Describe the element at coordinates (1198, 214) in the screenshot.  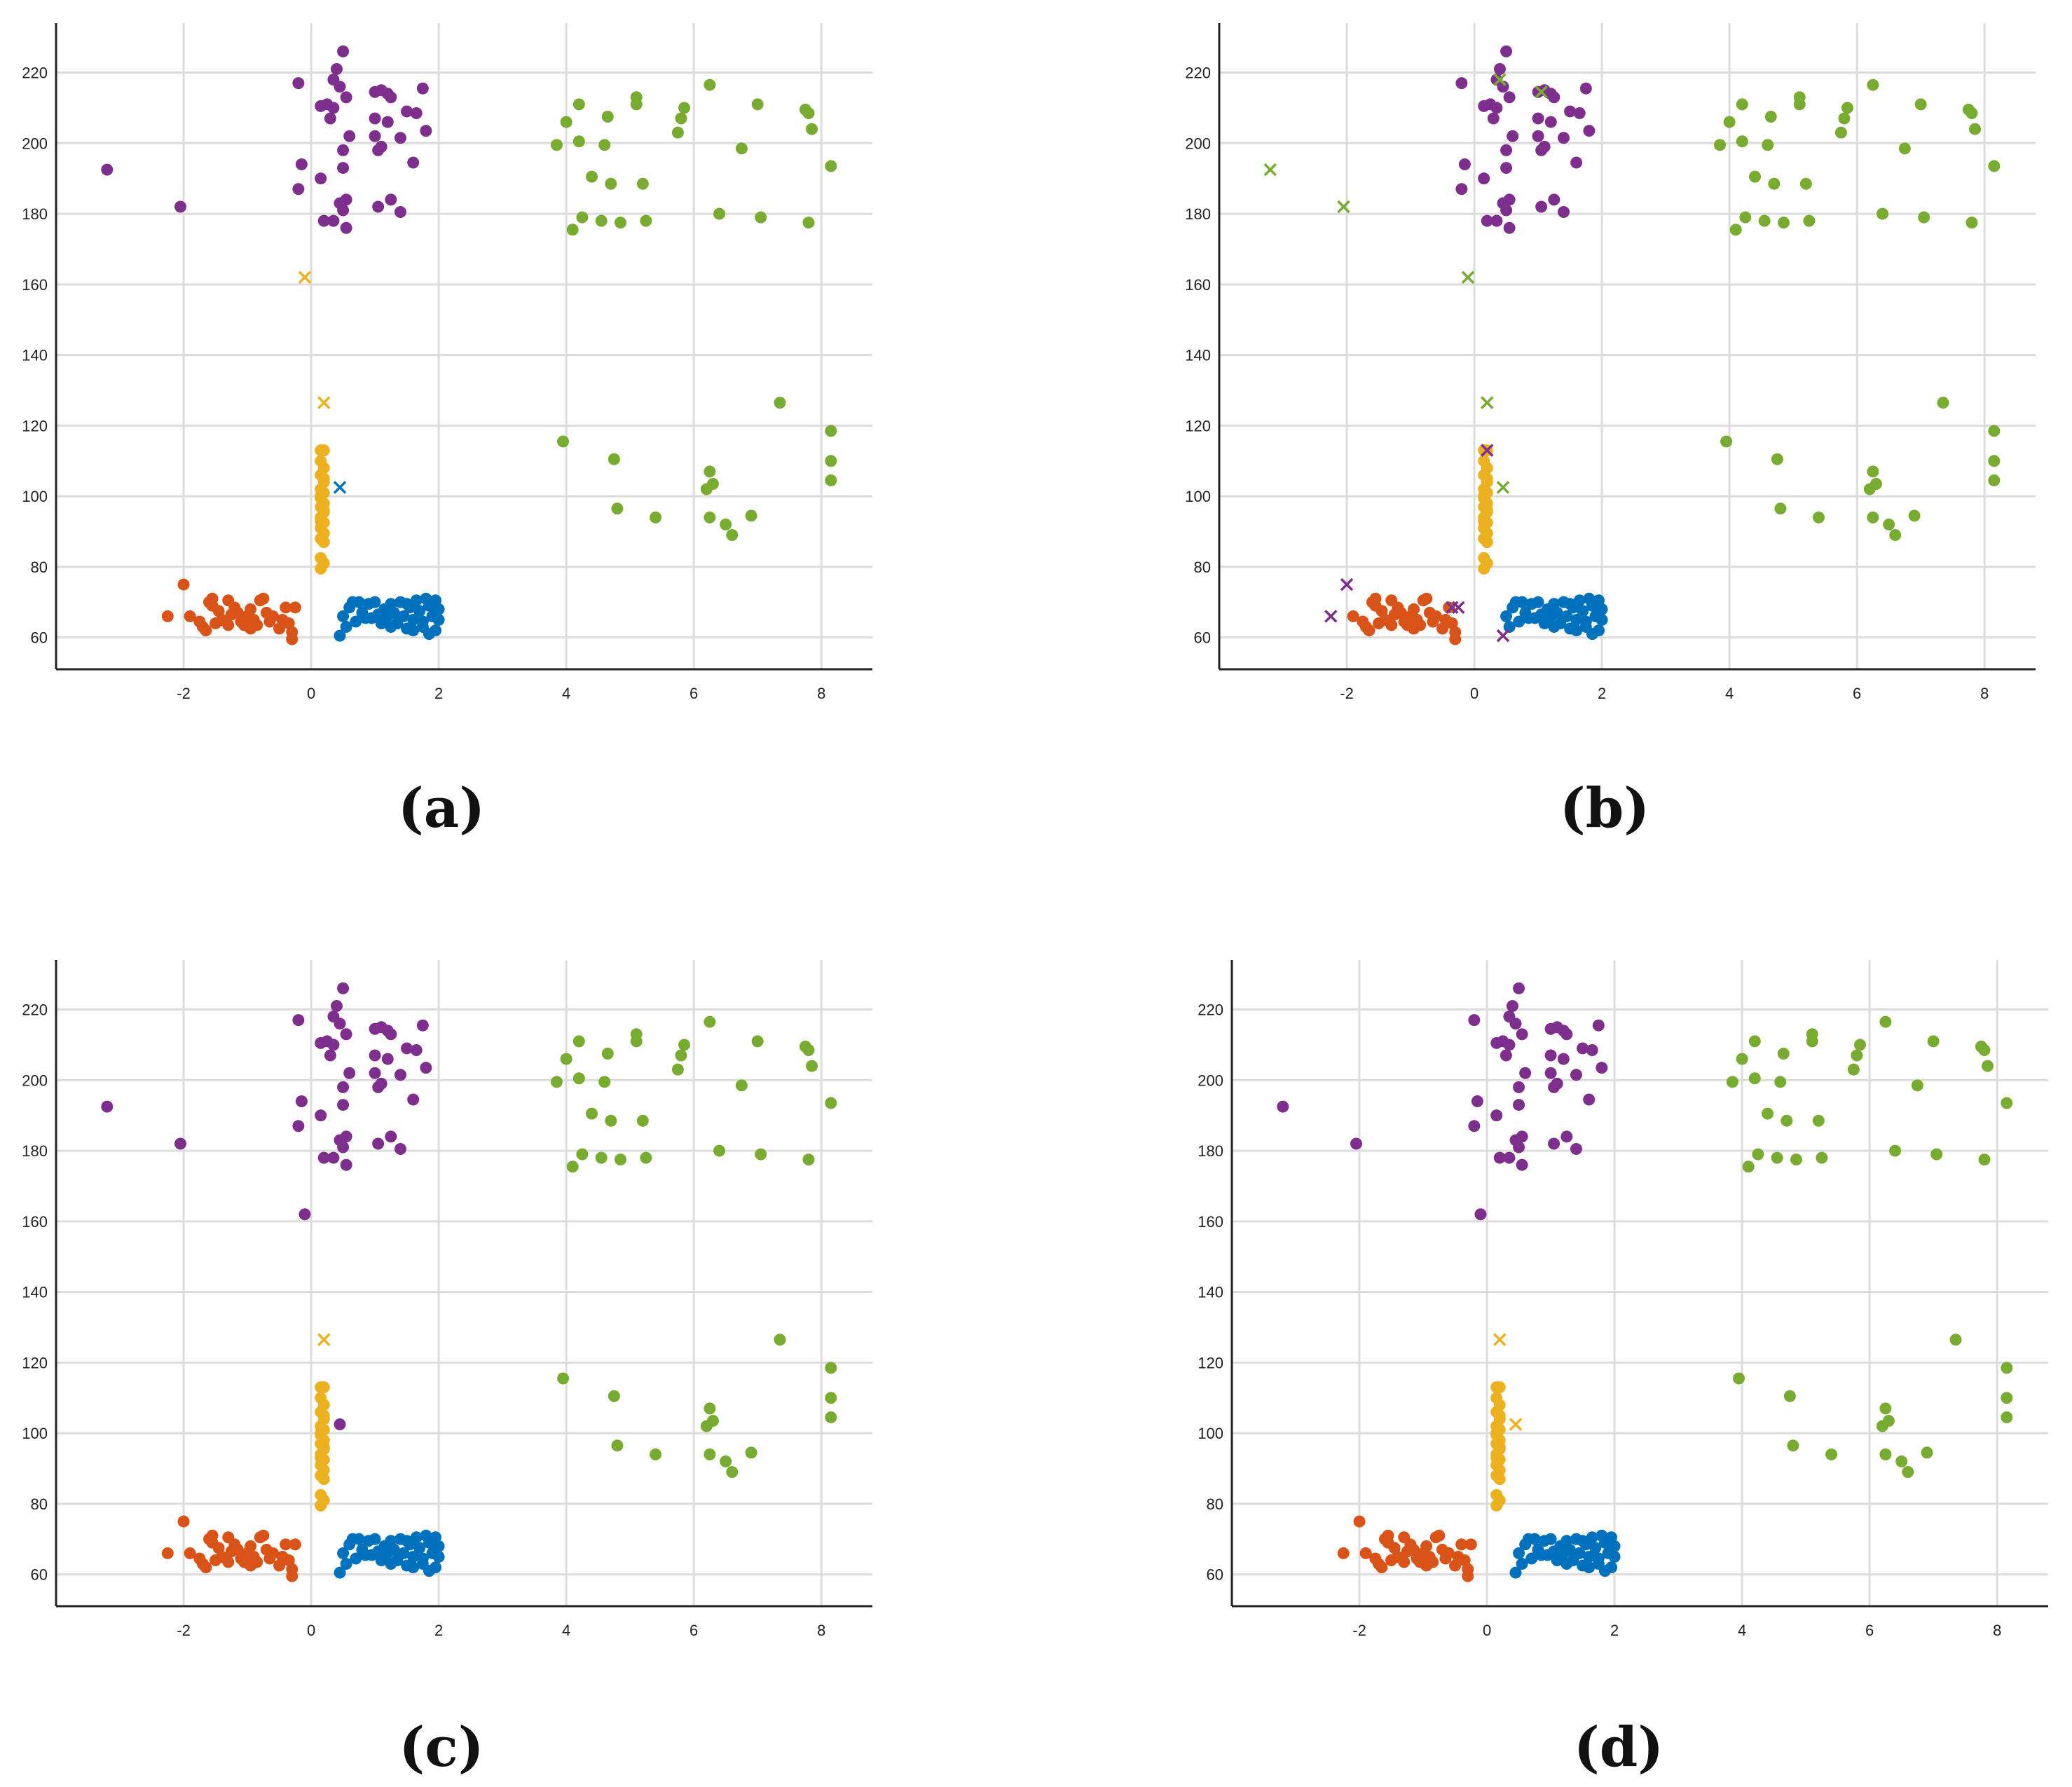
I see `y-tick-label: 180` at that location.